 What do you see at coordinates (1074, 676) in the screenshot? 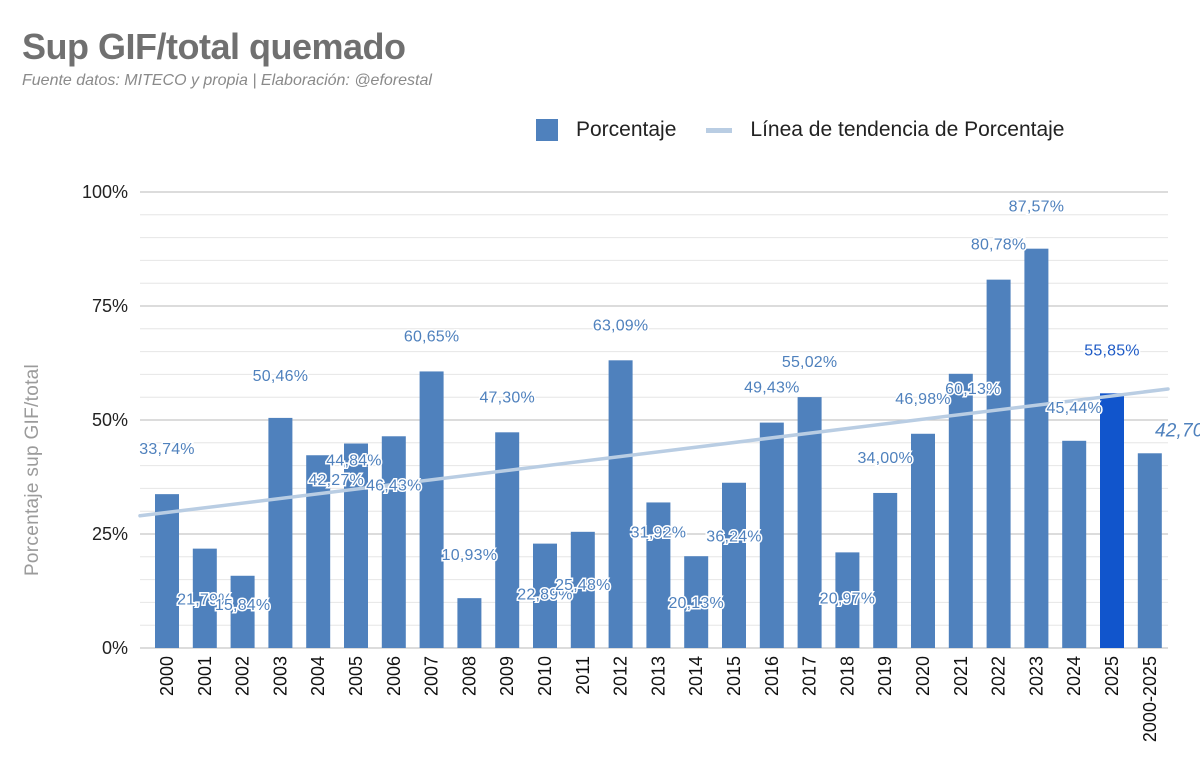
I see `x-tick-label: 2024` at bounding box center [1074, 676].